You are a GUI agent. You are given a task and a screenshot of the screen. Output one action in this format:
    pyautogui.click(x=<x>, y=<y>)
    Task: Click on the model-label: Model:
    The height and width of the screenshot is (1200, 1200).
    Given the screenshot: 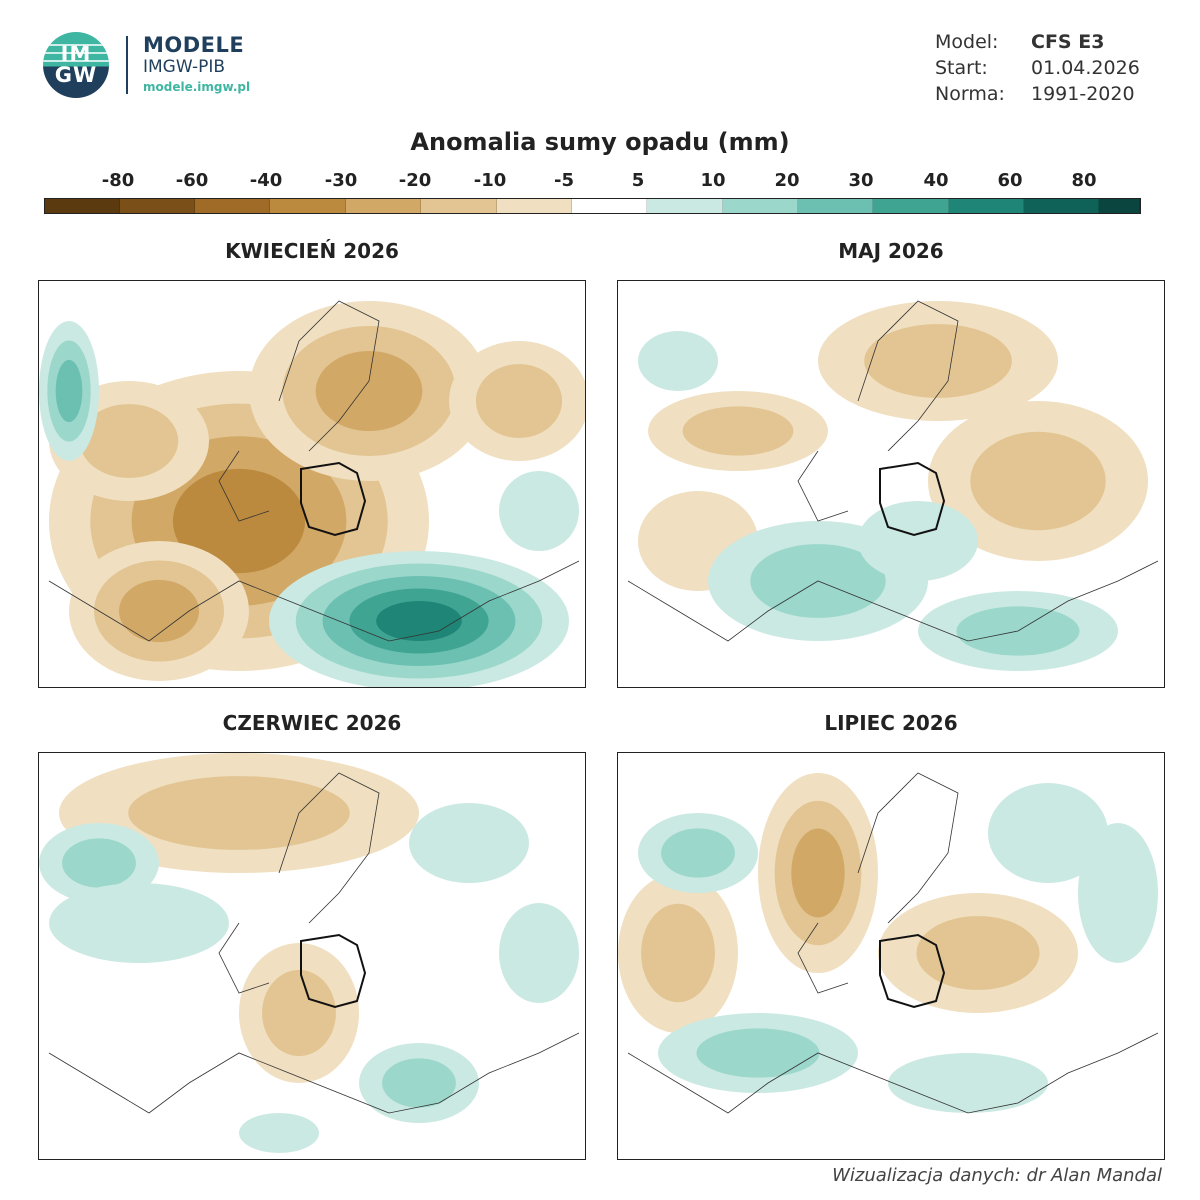 What is the action you would take?
    pyautogui.click(x=967, y=42)
    